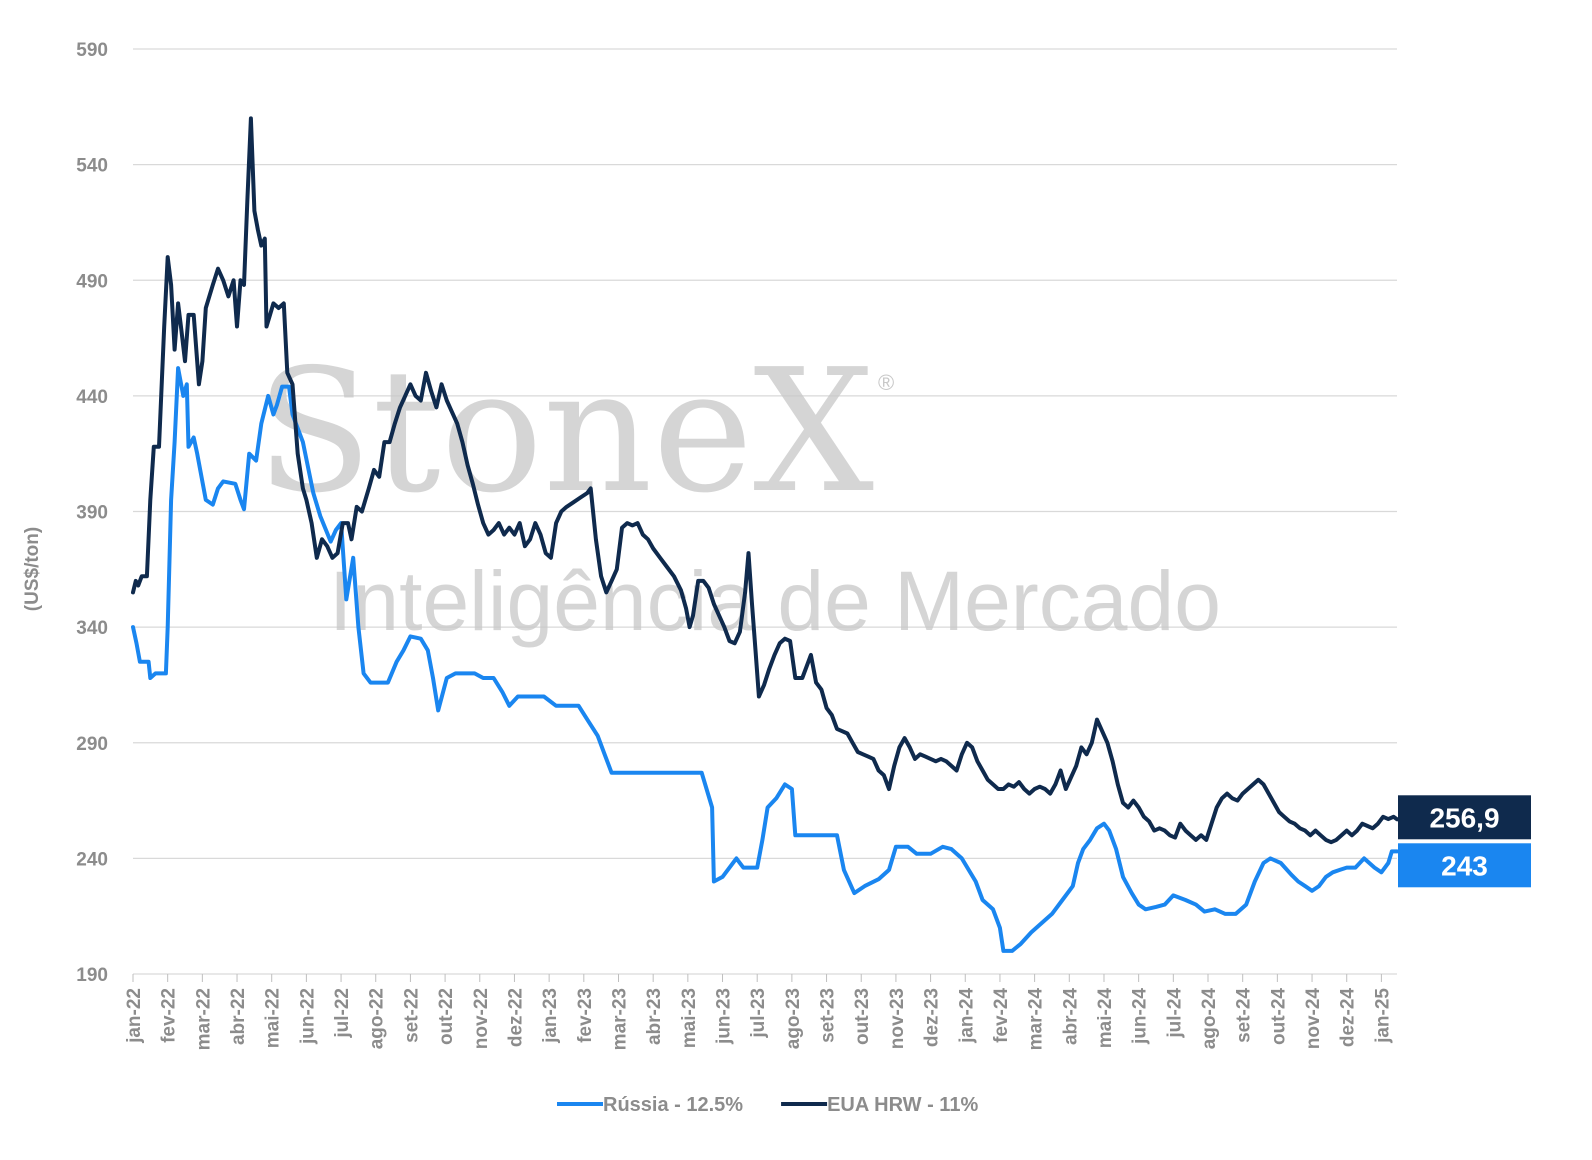 This screenshot has height=1160, width=1592. I want to click on legend-label-0: Rússia - 12.5%, so click(673, 1105).